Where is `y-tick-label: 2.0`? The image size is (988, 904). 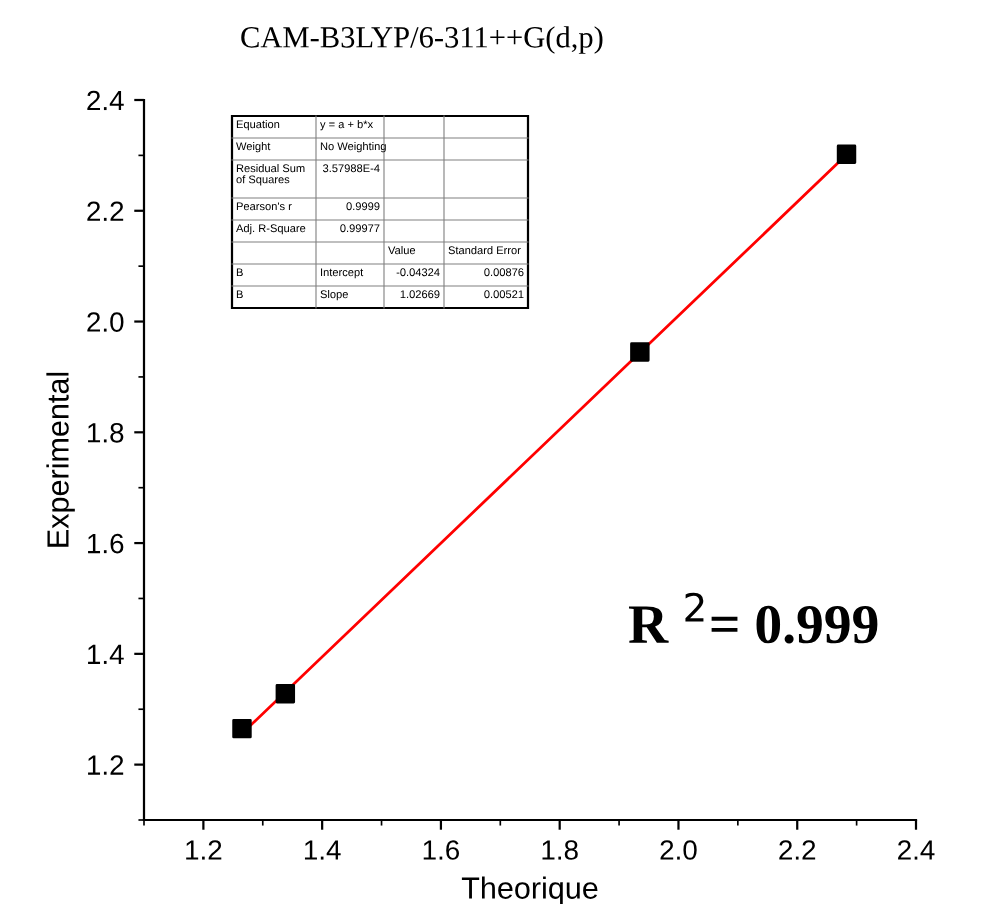
y-tick-label: 2.0 is located at coordinates (105, 322).